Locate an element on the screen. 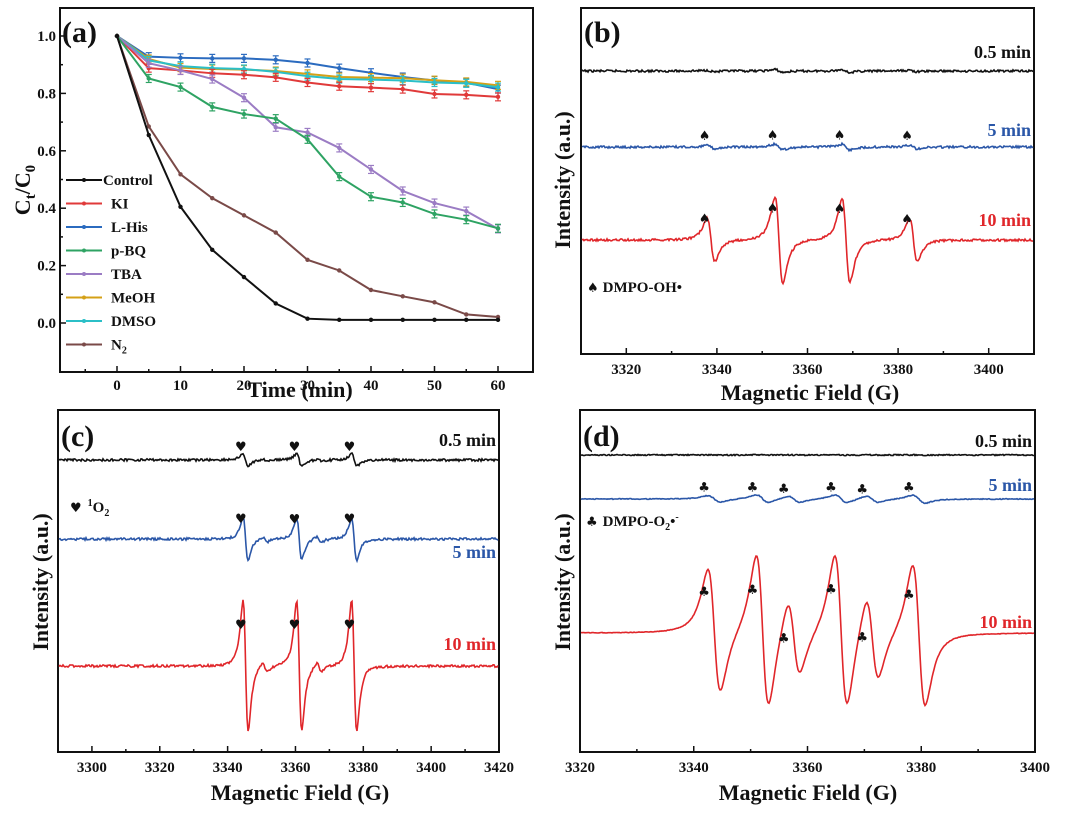 This screenshot has height=825, width=1080. annotation-main: DMPO-O is located at coordinates (634, 522).